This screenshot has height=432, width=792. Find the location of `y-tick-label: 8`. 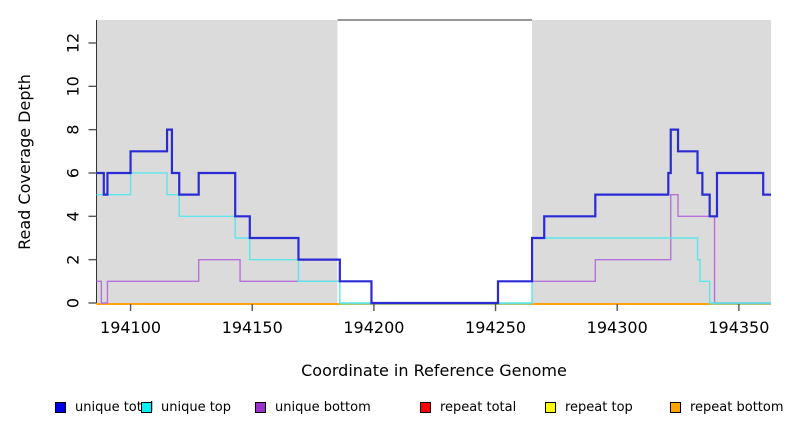

y-tick-label: 8 is located at coordinates (73, 130).